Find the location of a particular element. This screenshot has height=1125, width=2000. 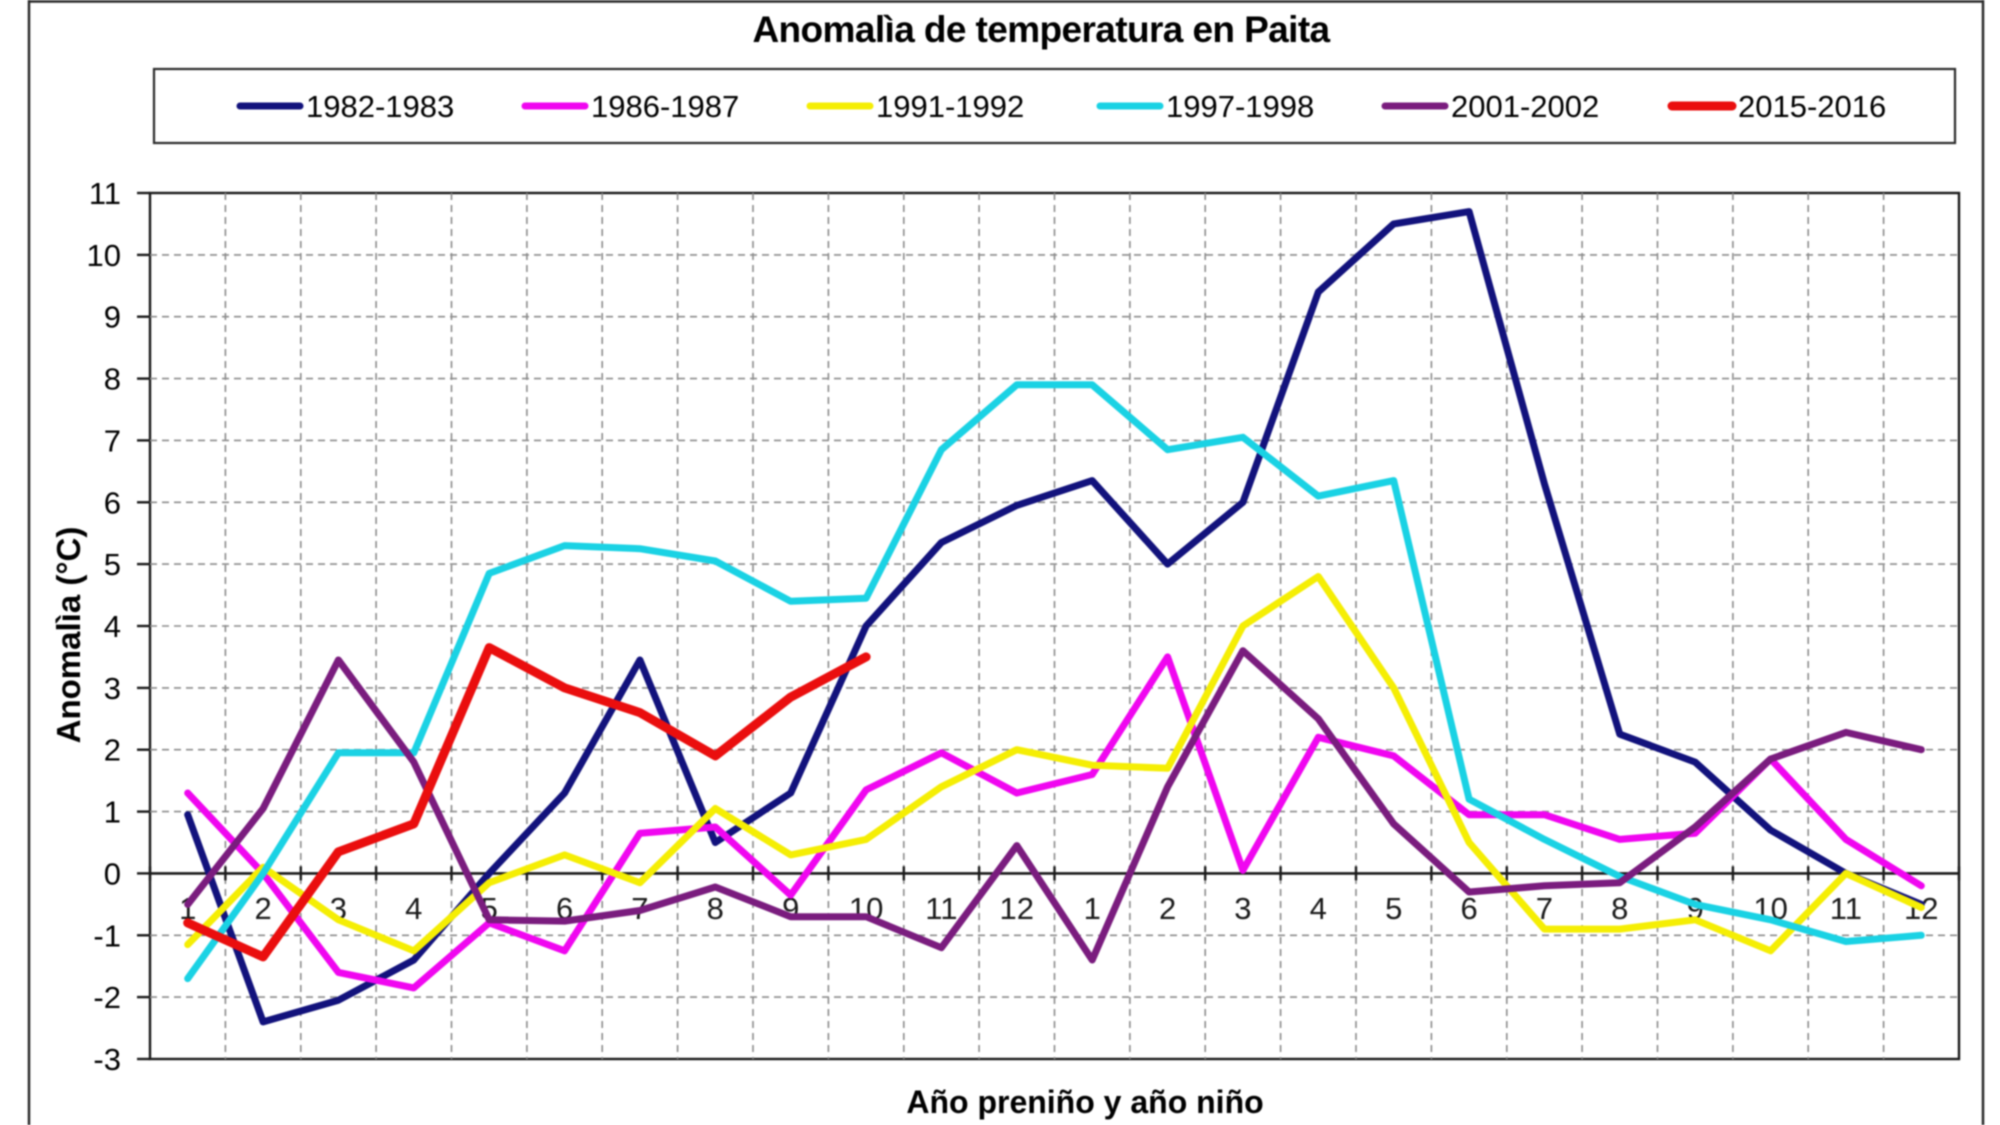

svg-text: 1982-1983 is located at coordinates (380, 106).